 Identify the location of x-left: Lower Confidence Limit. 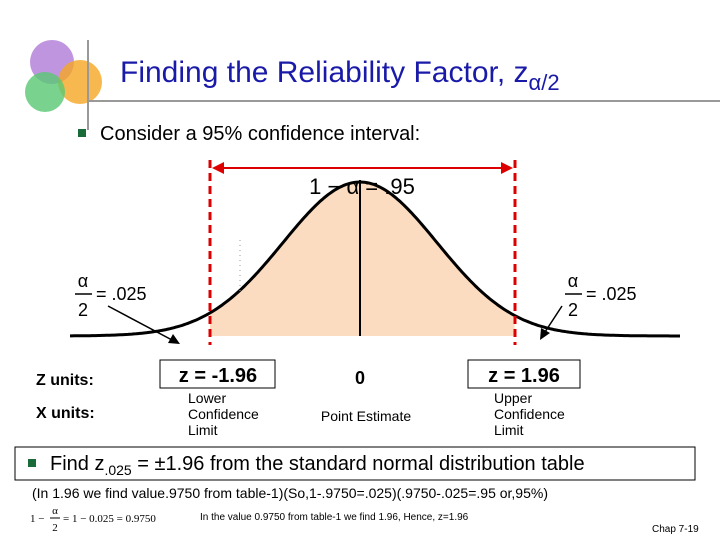
(223, 414).